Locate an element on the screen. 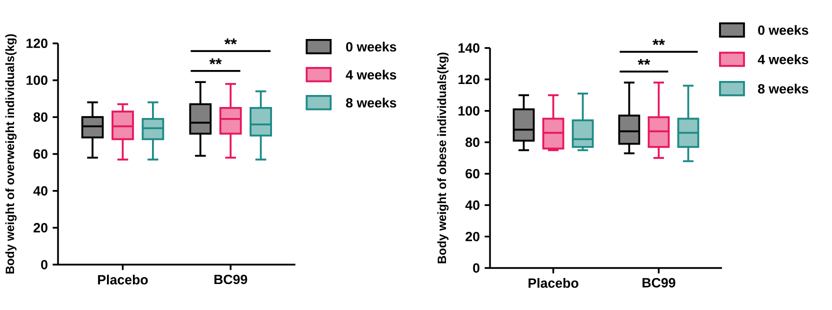 The image size is (832, 310). y-axis-title: Body weight of obese individuals(kg) is located at coordinates (443, 158).